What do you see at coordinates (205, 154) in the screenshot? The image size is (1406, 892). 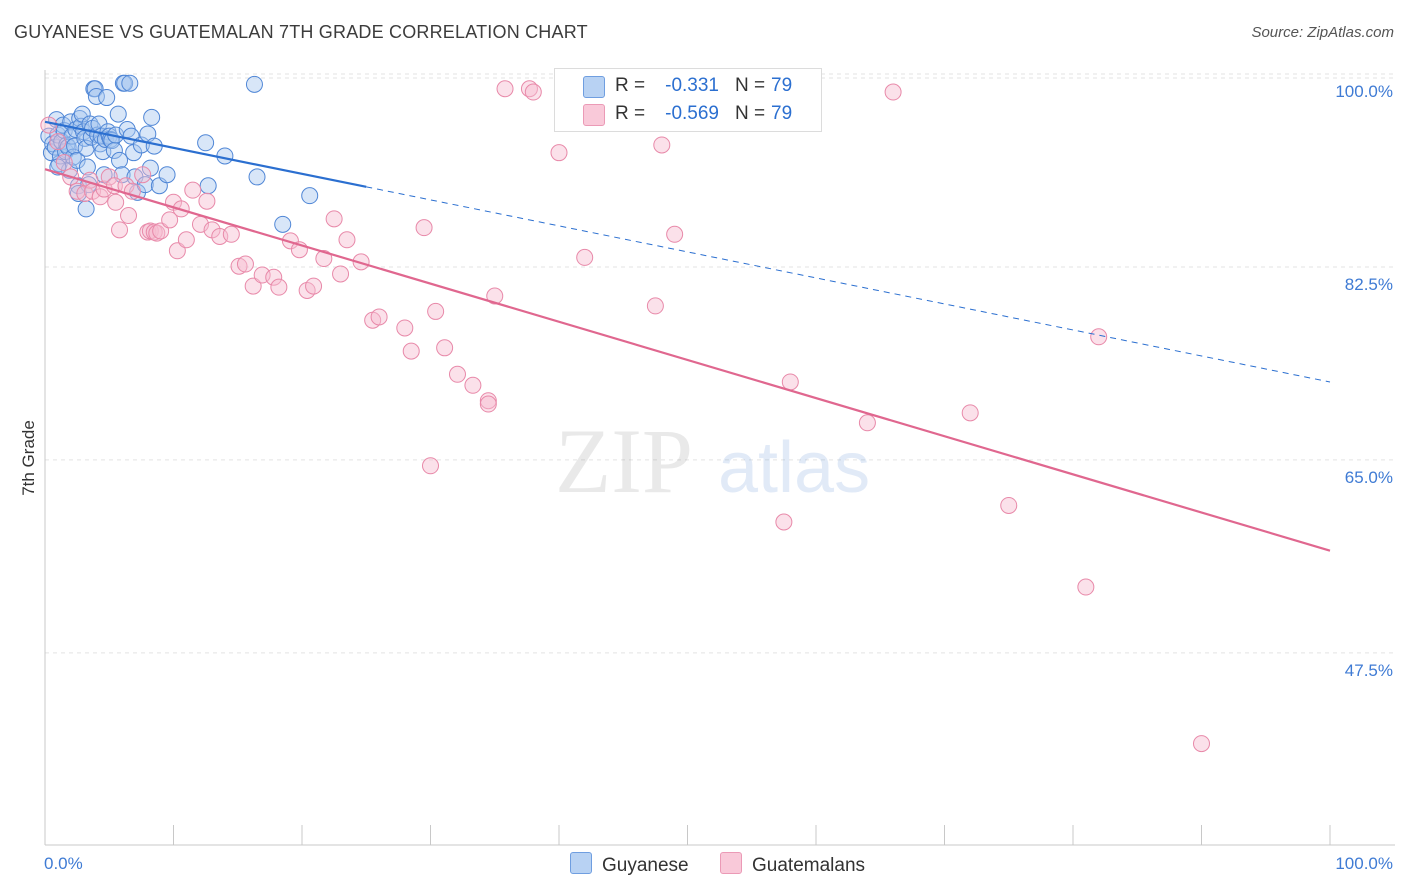 I see `guyanese-trend-line` at bounding box center [205, 154].